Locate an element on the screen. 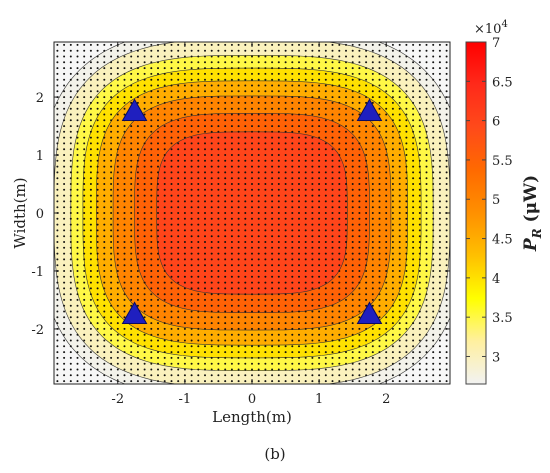  transmitter-marker is located at coordinates (369, 312).